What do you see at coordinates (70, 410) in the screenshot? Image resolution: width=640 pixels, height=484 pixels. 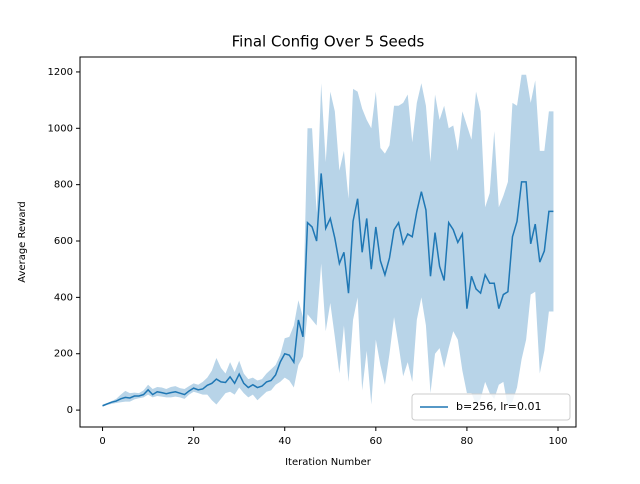 I see `y-tick-label: 0` at bounding box center [70, 410].